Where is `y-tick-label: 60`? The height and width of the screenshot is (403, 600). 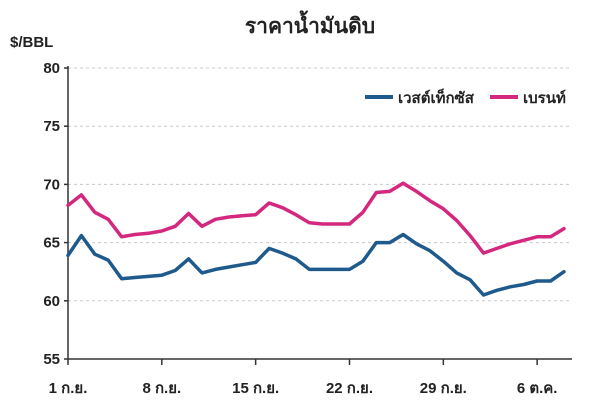
y-tick-label: 60 is located at coordinates (51, 301).